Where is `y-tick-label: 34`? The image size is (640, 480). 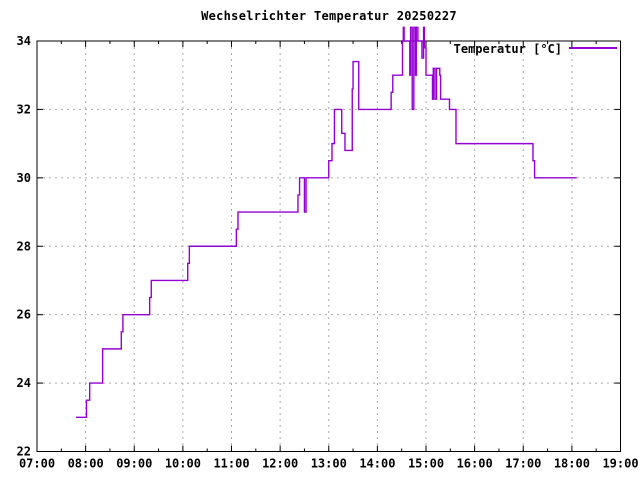
y-tick-label: 34 is located at coordinates (24, 41).